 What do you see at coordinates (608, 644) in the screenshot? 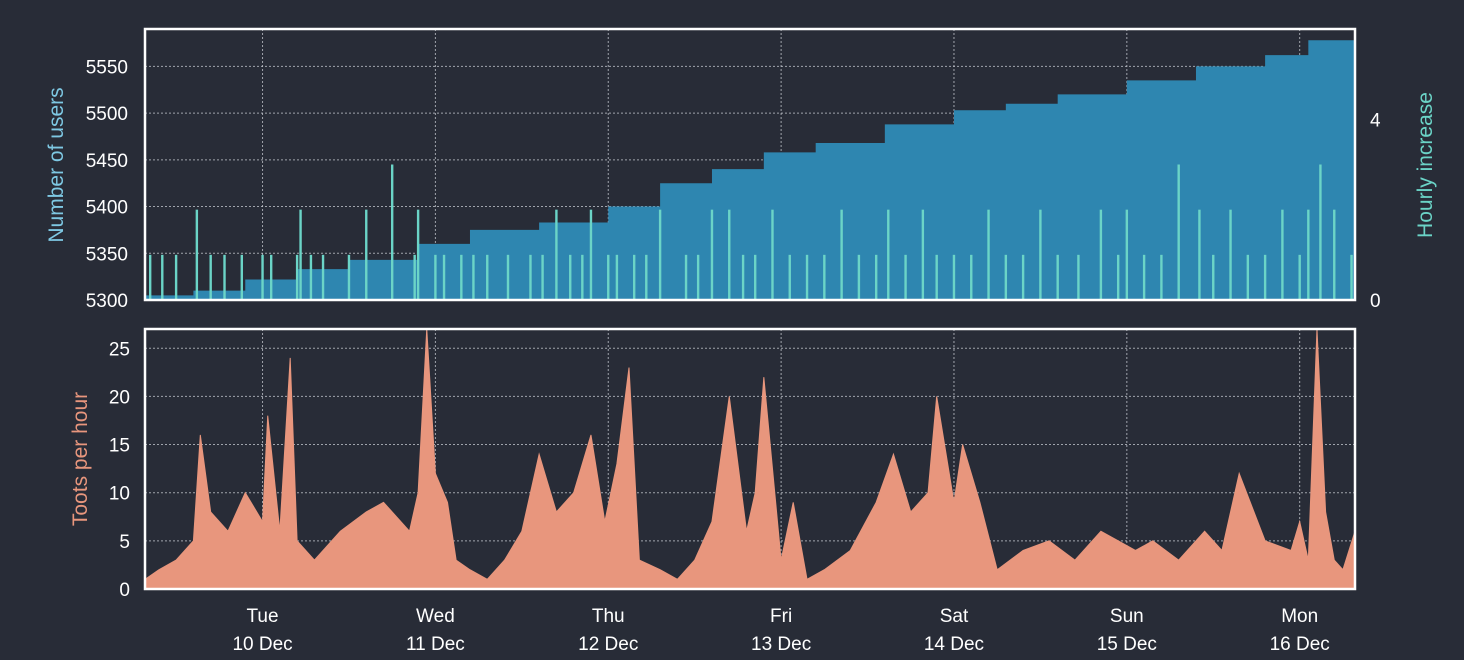
I see `date-day-label: 12 Dec` at bounding box center [608, 644].